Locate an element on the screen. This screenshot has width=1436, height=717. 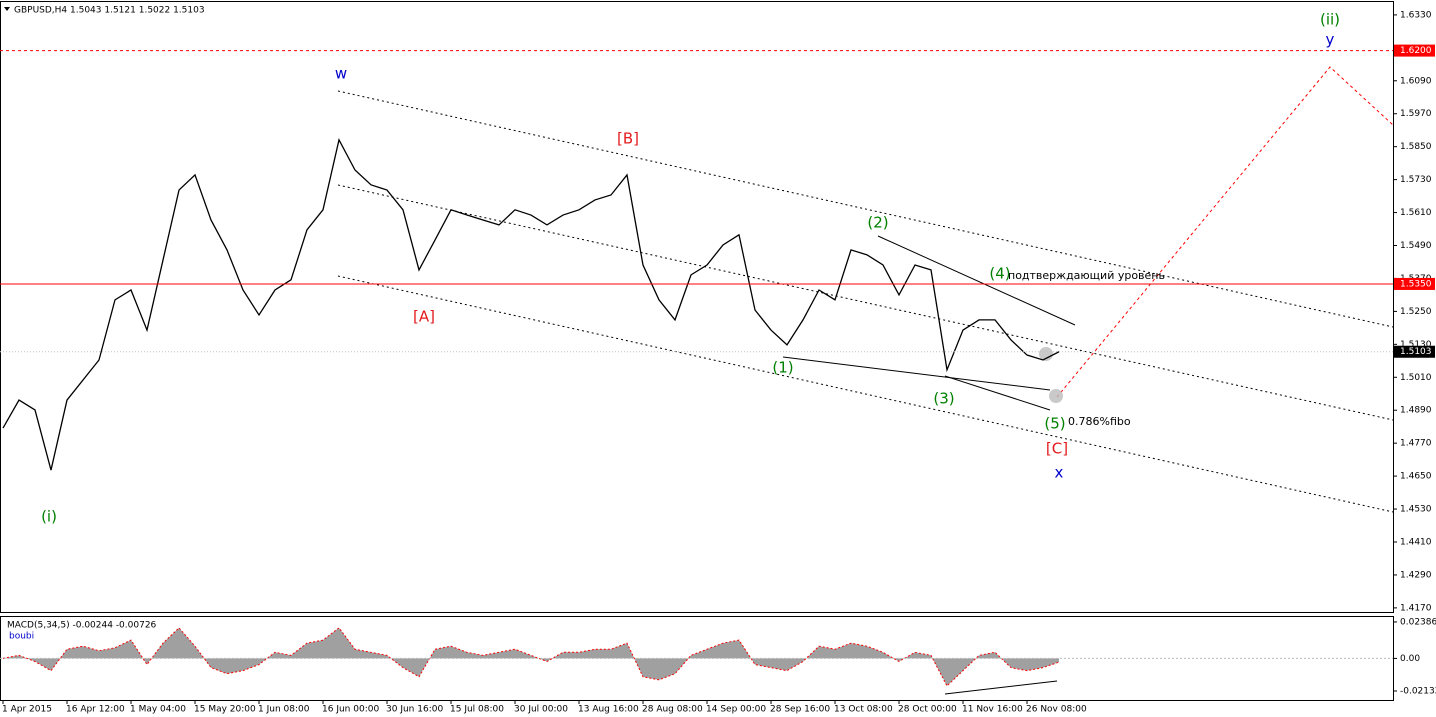
annotation: [A] is located at coordinates (424, 317).